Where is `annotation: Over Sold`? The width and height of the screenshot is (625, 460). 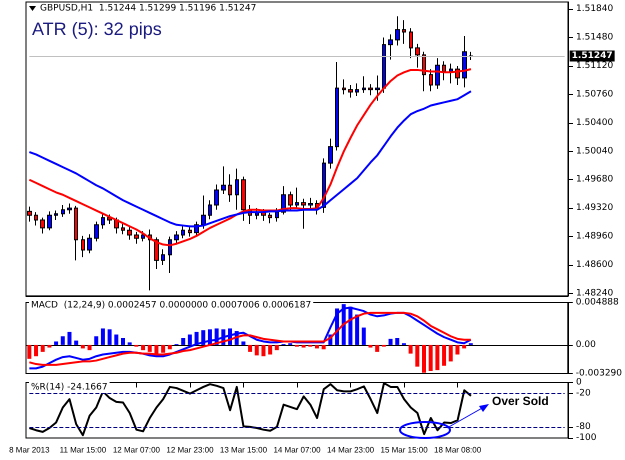
annotation: Over Sold is located at coordinates (520, 401).